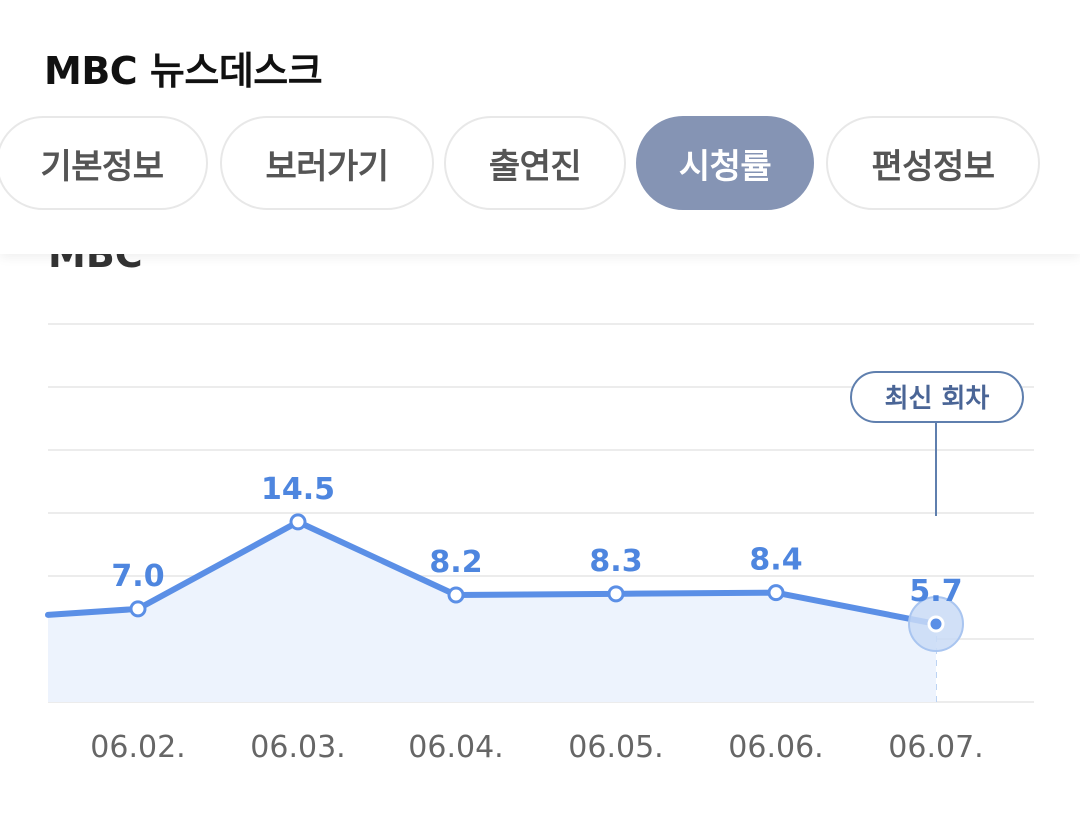 Image resolution: width=1080 pixels, height=816 pixels. What do you see at coordinates (455, 562) in the screenshot?
I see `value-label: 8.2` at bounding box center [455, 562].